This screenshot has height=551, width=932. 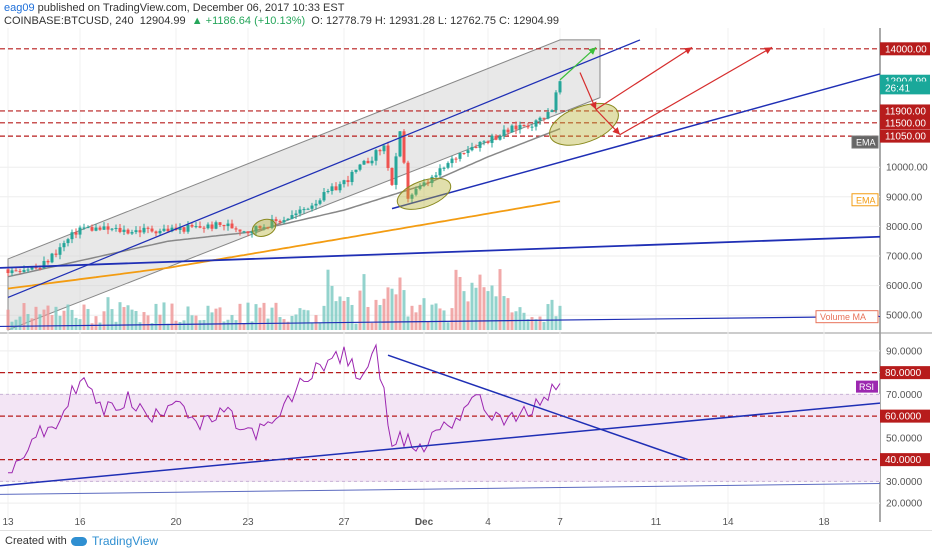 What do you see at coordinates (728, 522) in the screenshot?
I see `time-tick-label: 14` at bounding box center [728, 522].